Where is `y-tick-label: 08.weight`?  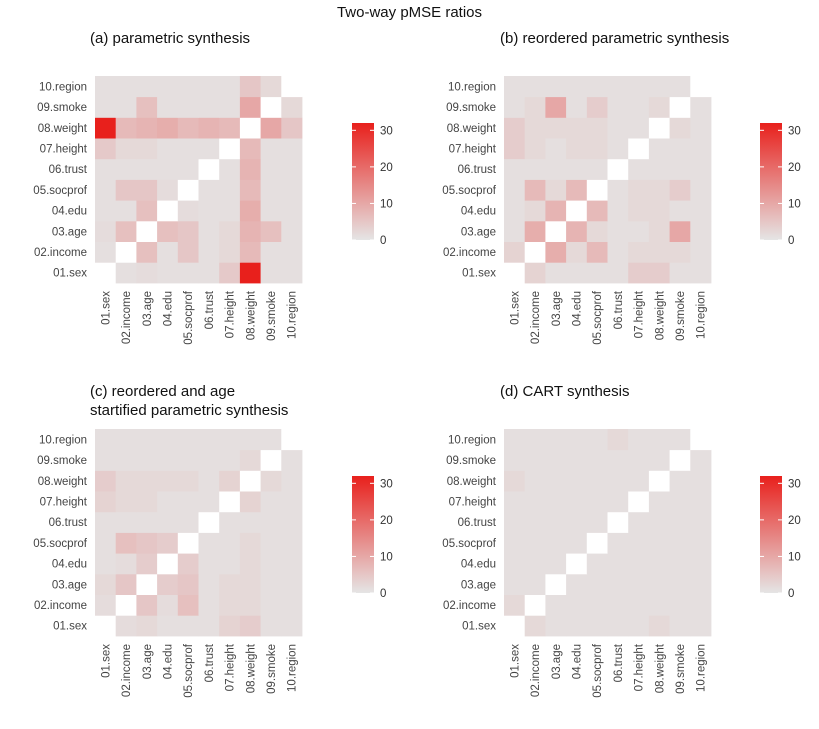
y-tick-label: 08.weight is located at coordinates (472, 482).